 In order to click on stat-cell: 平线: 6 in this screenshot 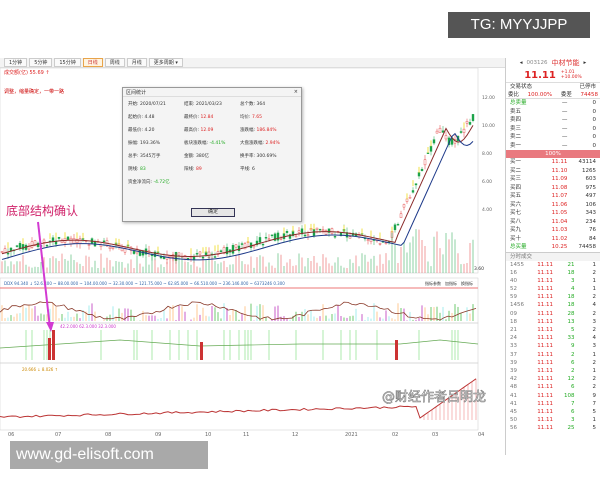, I will do `click(268, 169)`.